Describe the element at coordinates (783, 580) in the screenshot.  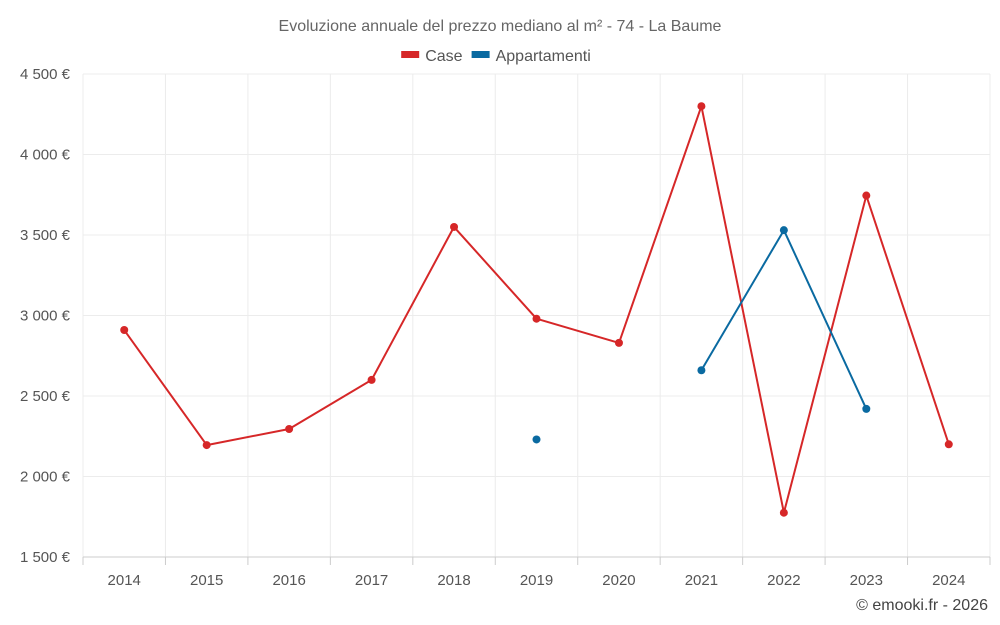
I see `x-tick-label: 2022` at that location.